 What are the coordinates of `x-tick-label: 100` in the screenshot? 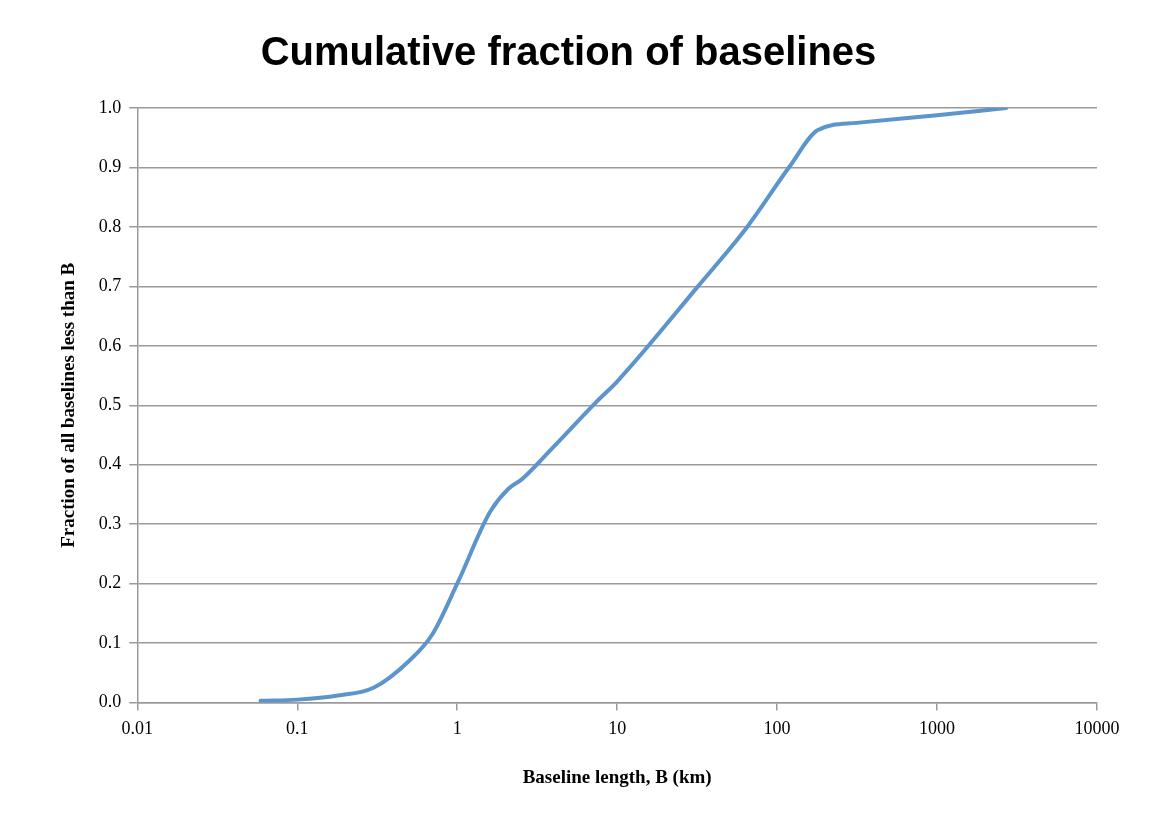 It's located at (777, 728).